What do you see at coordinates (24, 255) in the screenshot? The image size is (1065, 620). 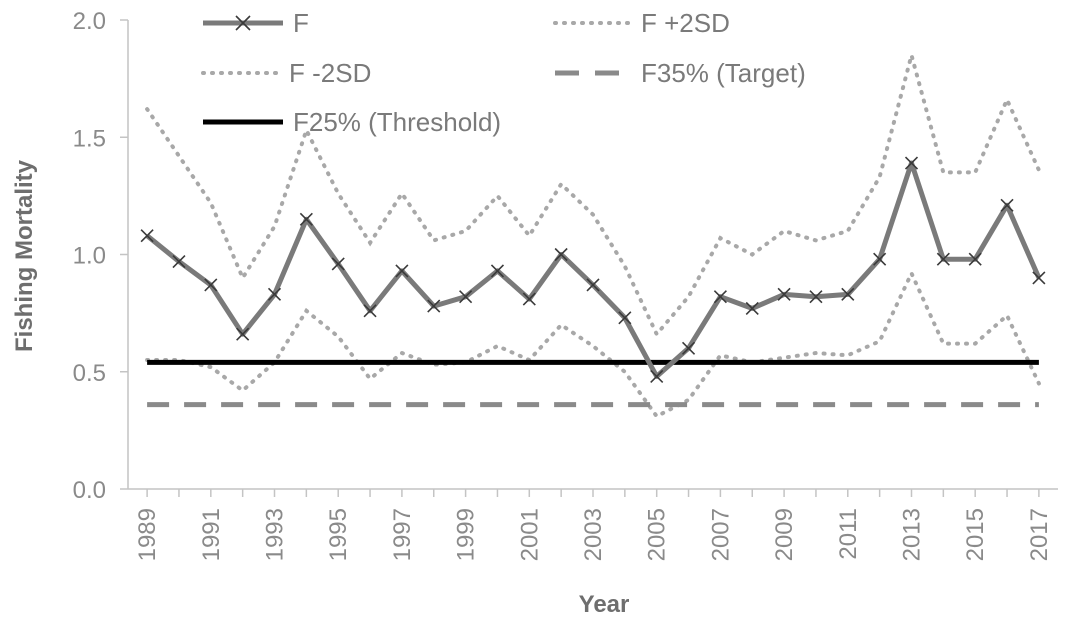 I see `y-axis-title: Fishing Mortality` at bounding box center [24, 255].